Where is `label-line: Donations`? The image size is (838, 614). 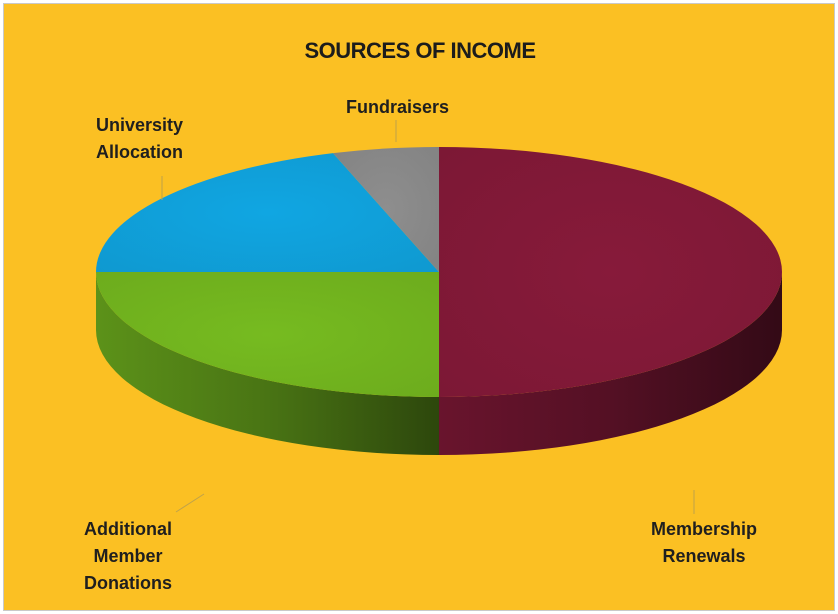 label-line: Donations is located at coordinates (128, 583).